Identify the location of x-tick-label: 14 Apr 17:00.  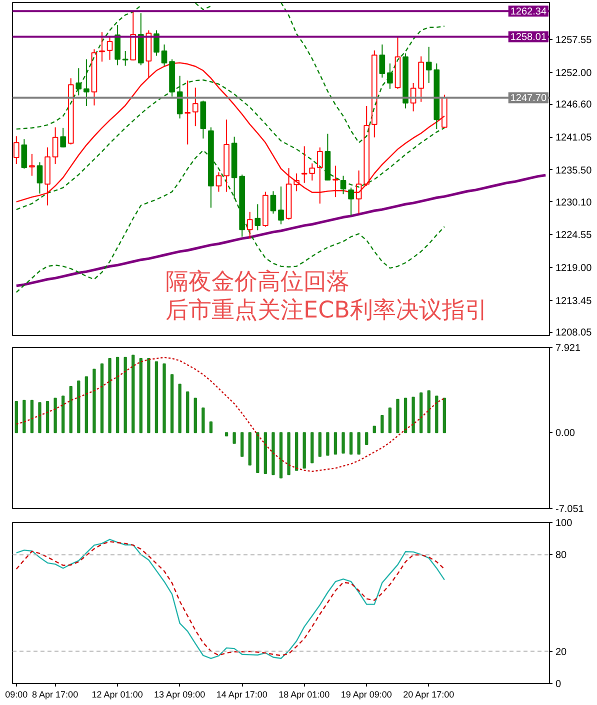
(242, 695).